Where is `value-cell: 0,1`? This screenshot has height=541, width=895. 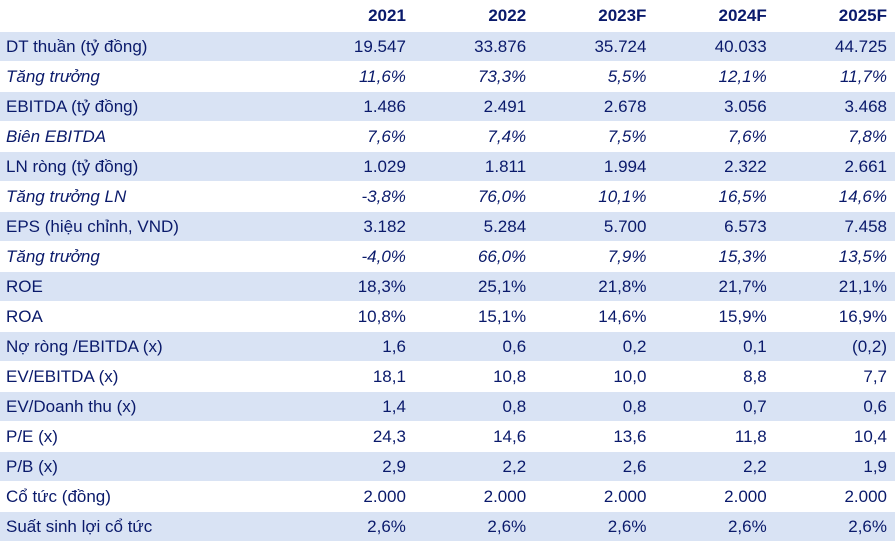 value-cell: 0,1 is located at coordinates (714, 347).